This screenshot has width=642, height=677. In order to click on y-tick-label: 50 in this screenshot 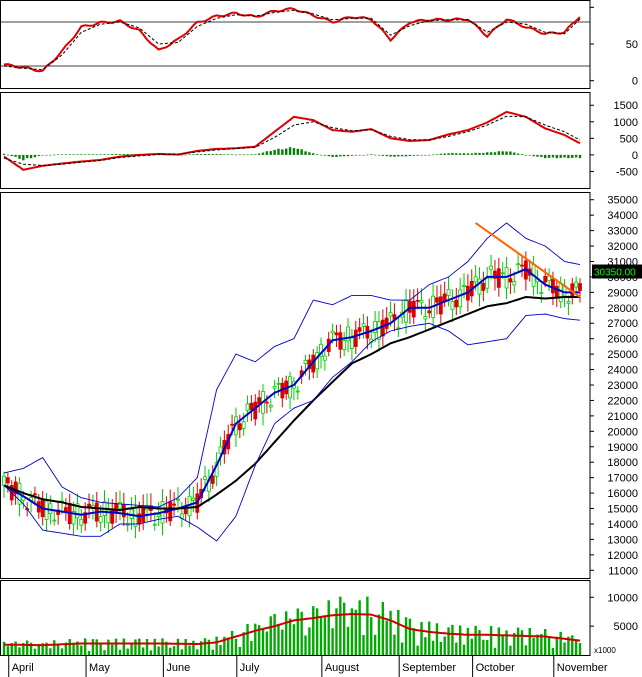, I will do `click(632, 45)`.